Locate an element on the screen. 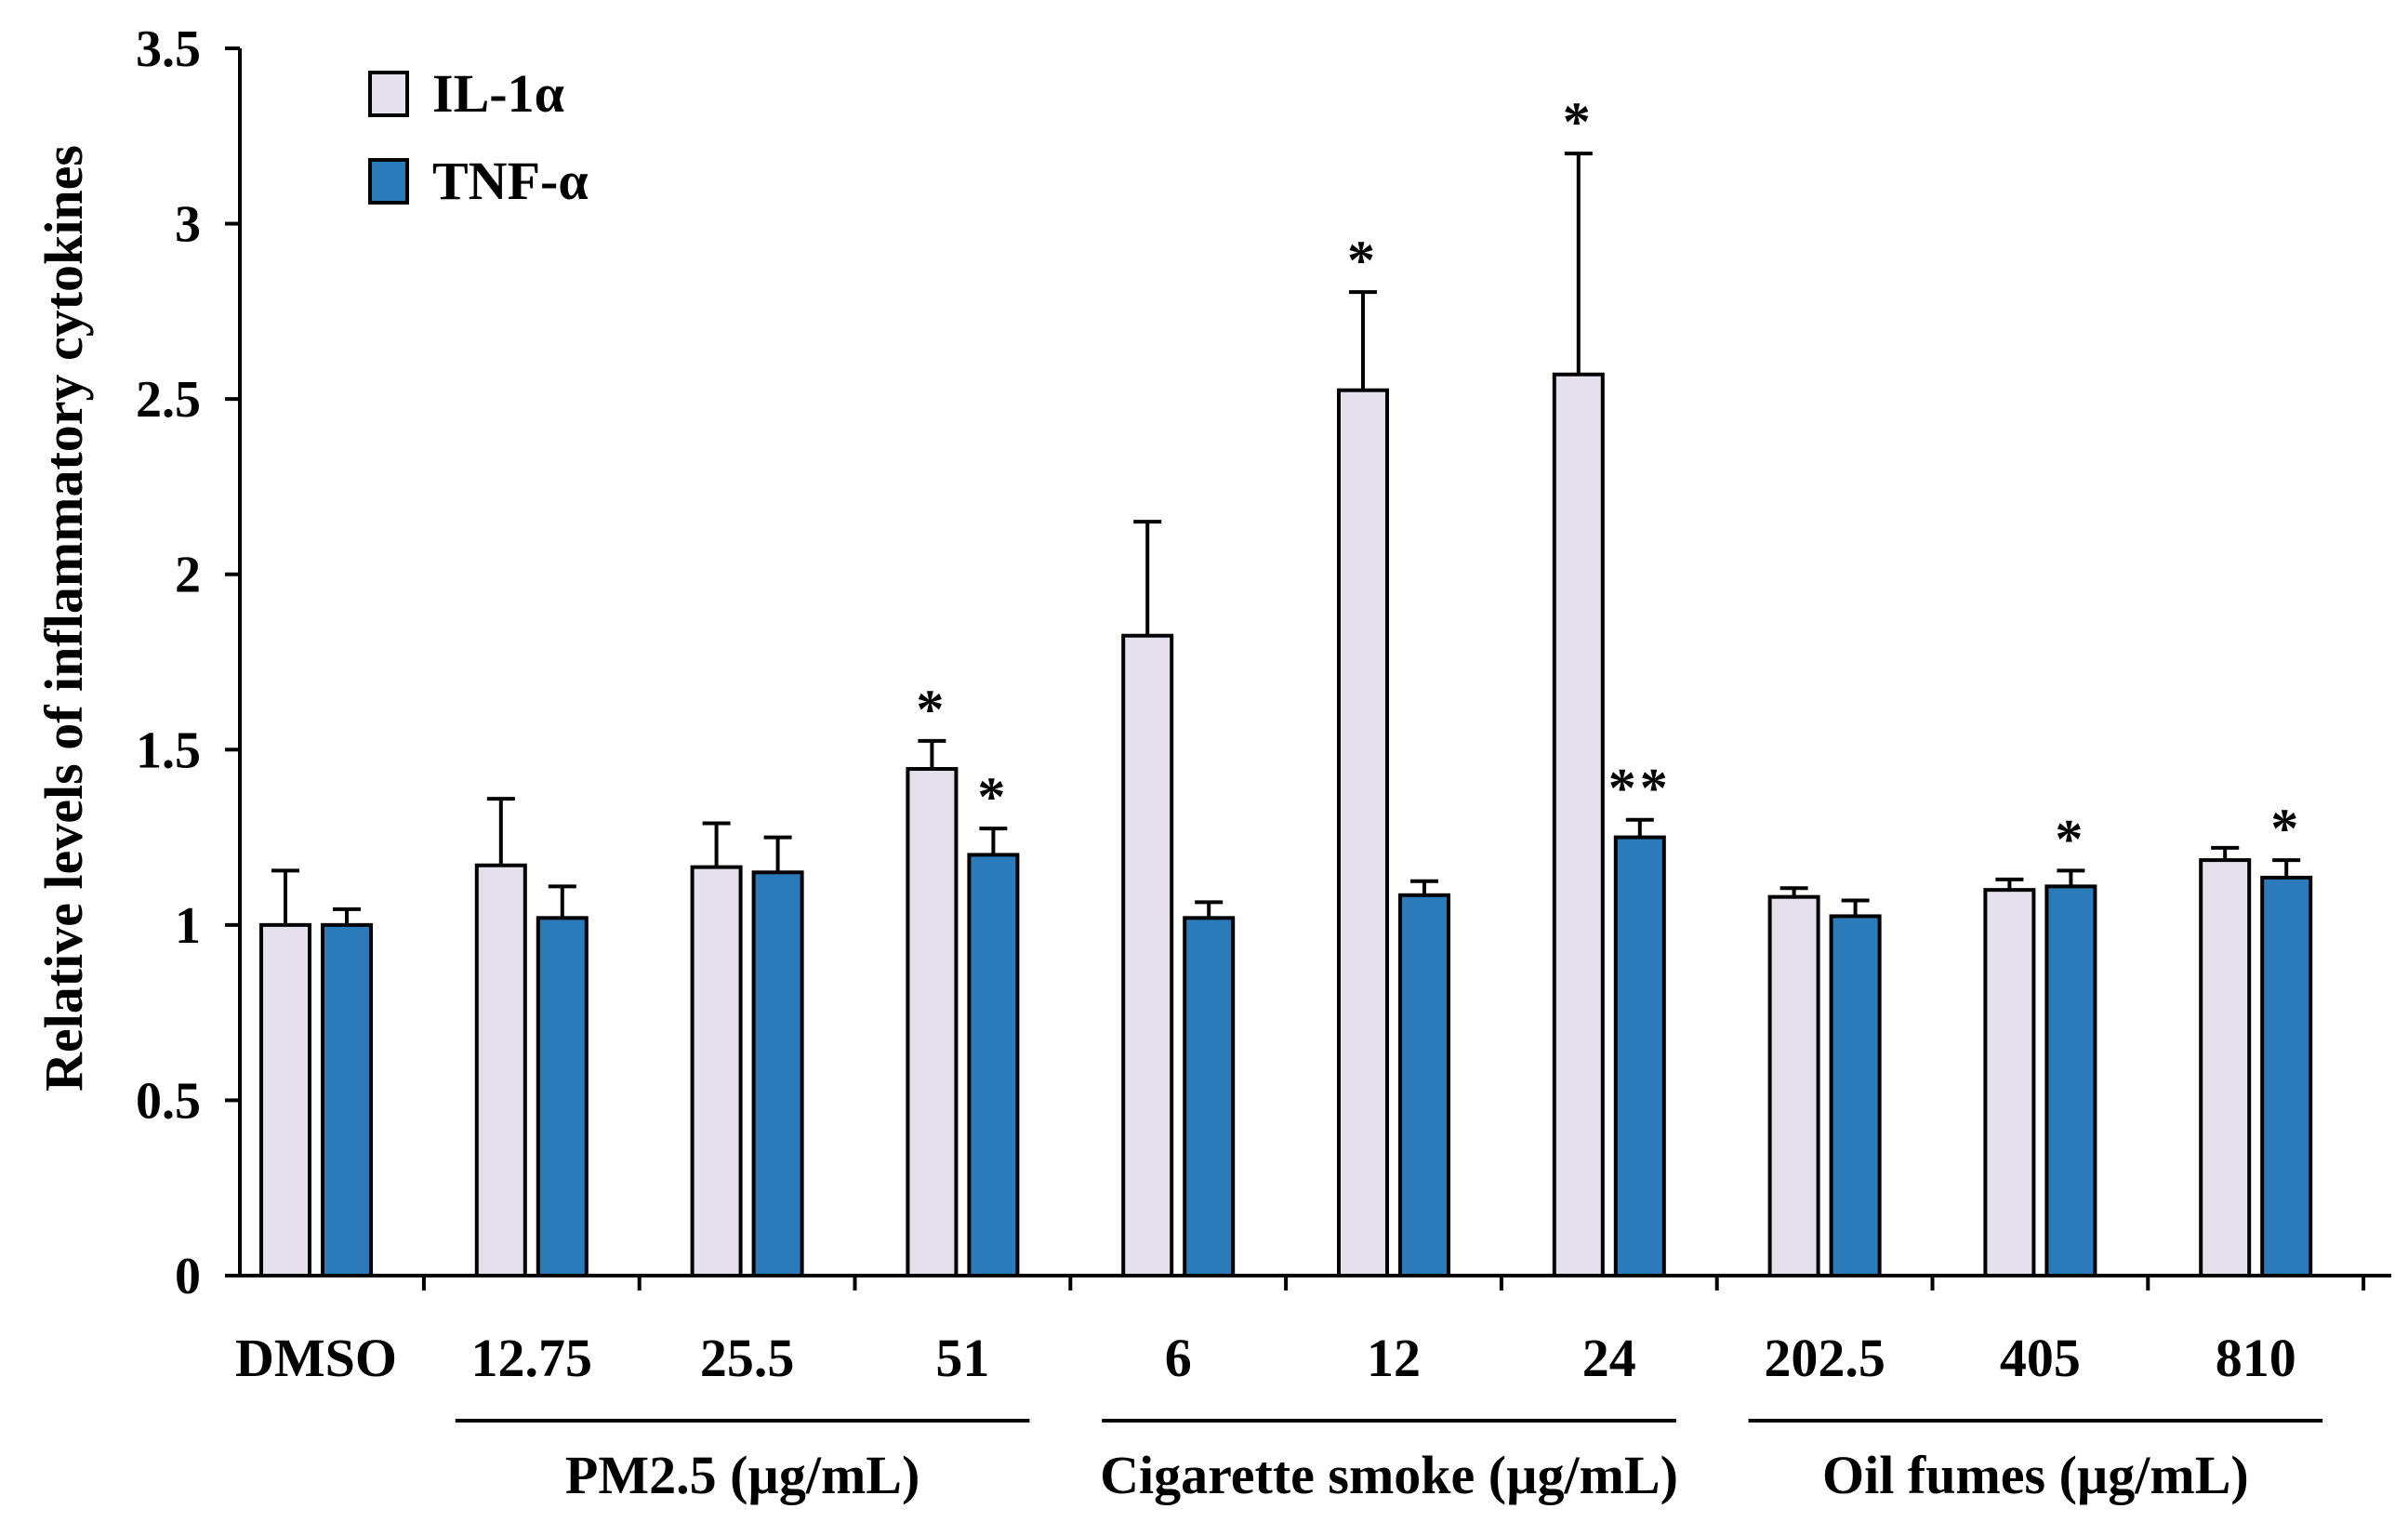  category-label: DMSO is located at coordinates (316, 1358).